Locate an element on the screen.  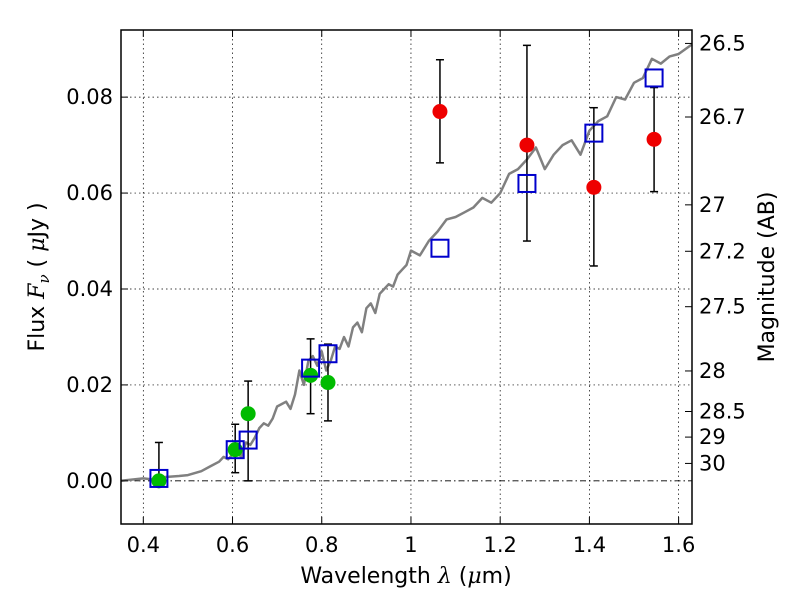
x-tick-label: 1.2 is located at coordinates (499, 545).